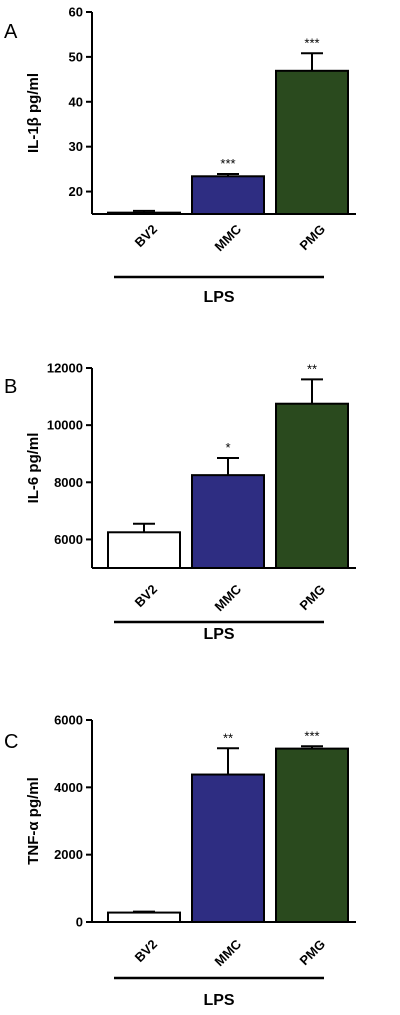  I want to click on y-tick-label: 40, so click(76, 101).